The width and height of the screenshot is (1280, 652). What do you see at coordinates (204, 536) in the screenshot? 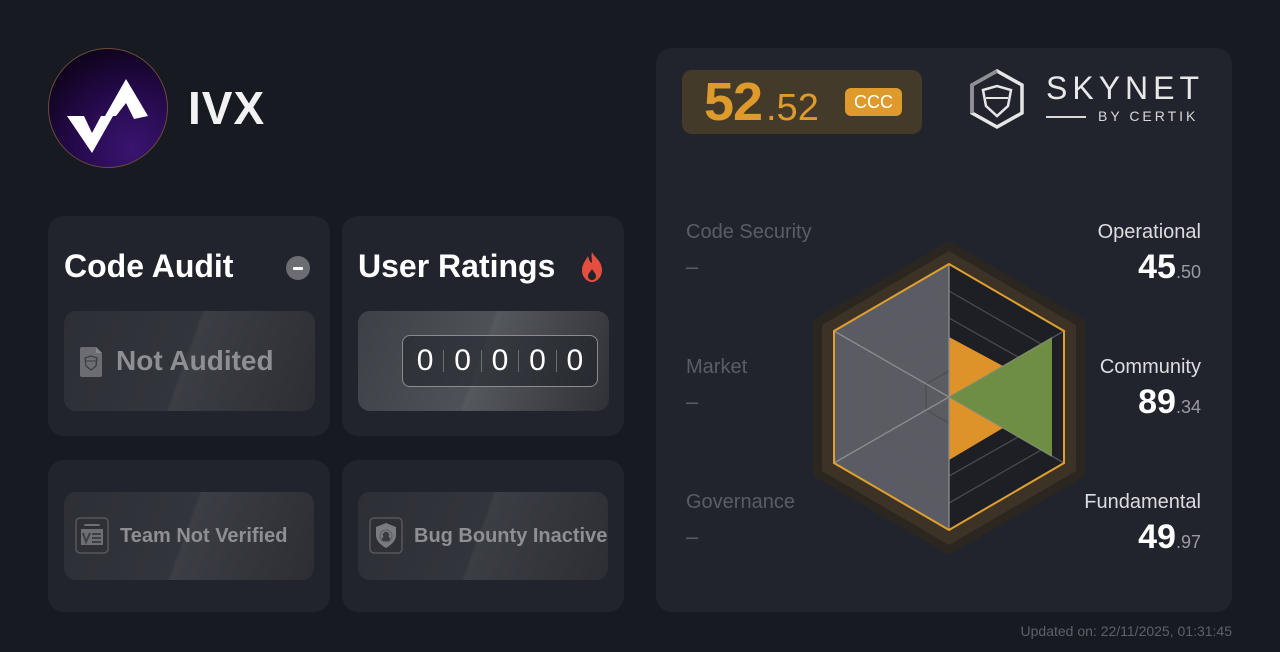
I see `team-status: Team Not Verified` at bounding box center [204, 536].